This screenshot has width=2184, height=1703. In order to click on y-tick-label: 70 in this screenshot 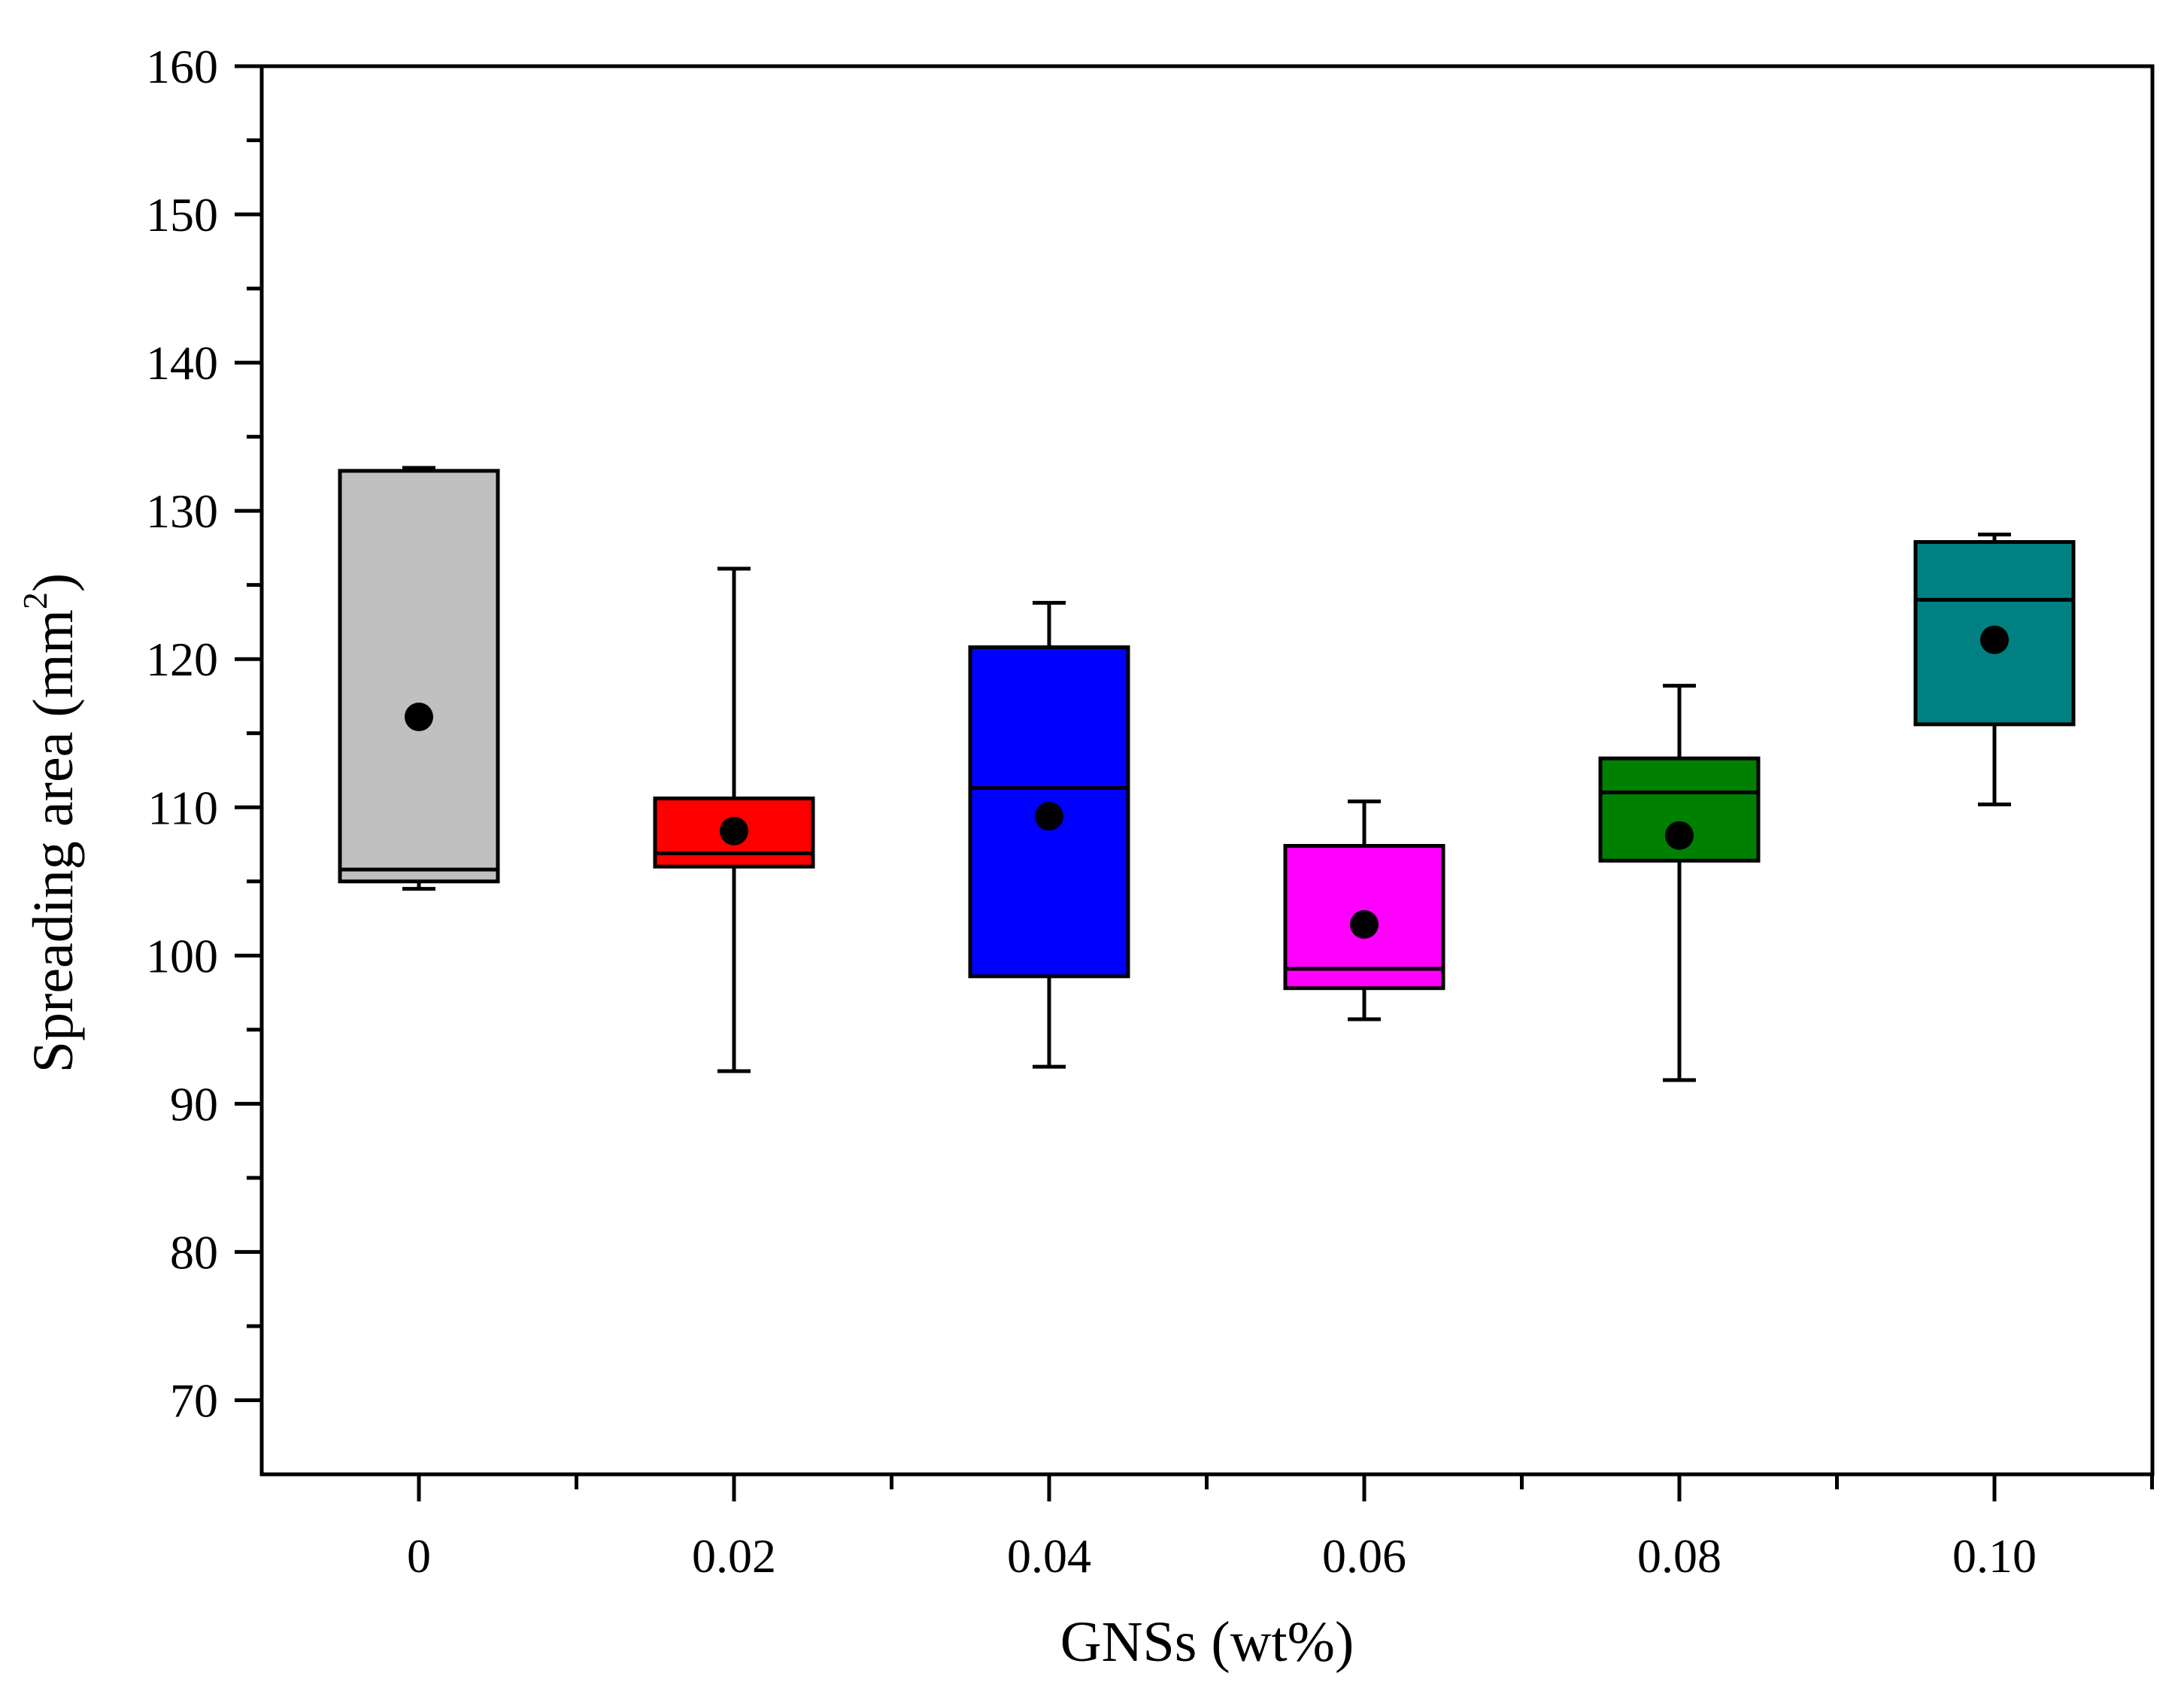, I will do `click(194, 1401)`.